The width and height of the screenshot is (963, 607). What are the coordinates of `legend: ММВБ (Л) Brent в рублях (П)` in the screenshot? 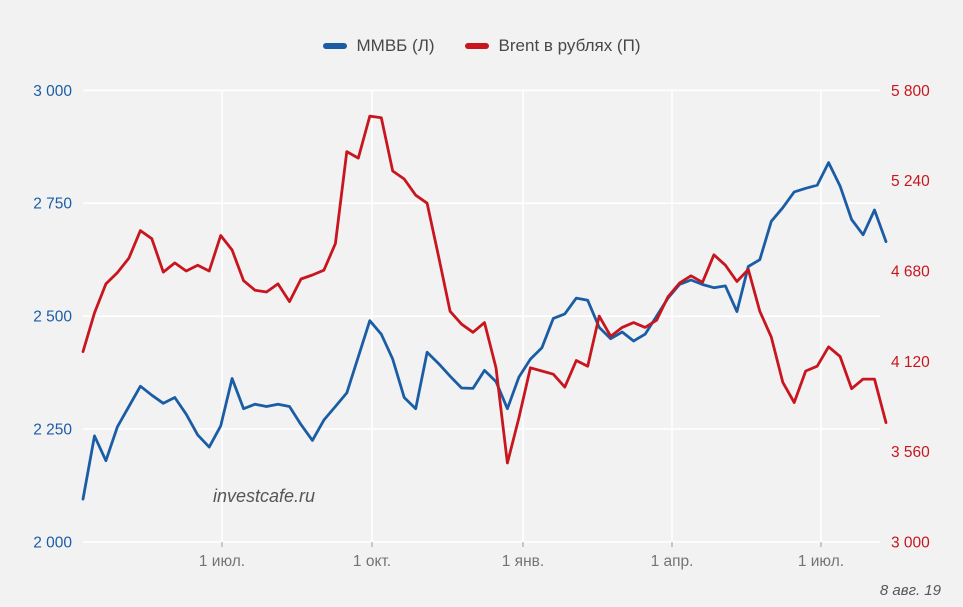 It's located at (481, 46).